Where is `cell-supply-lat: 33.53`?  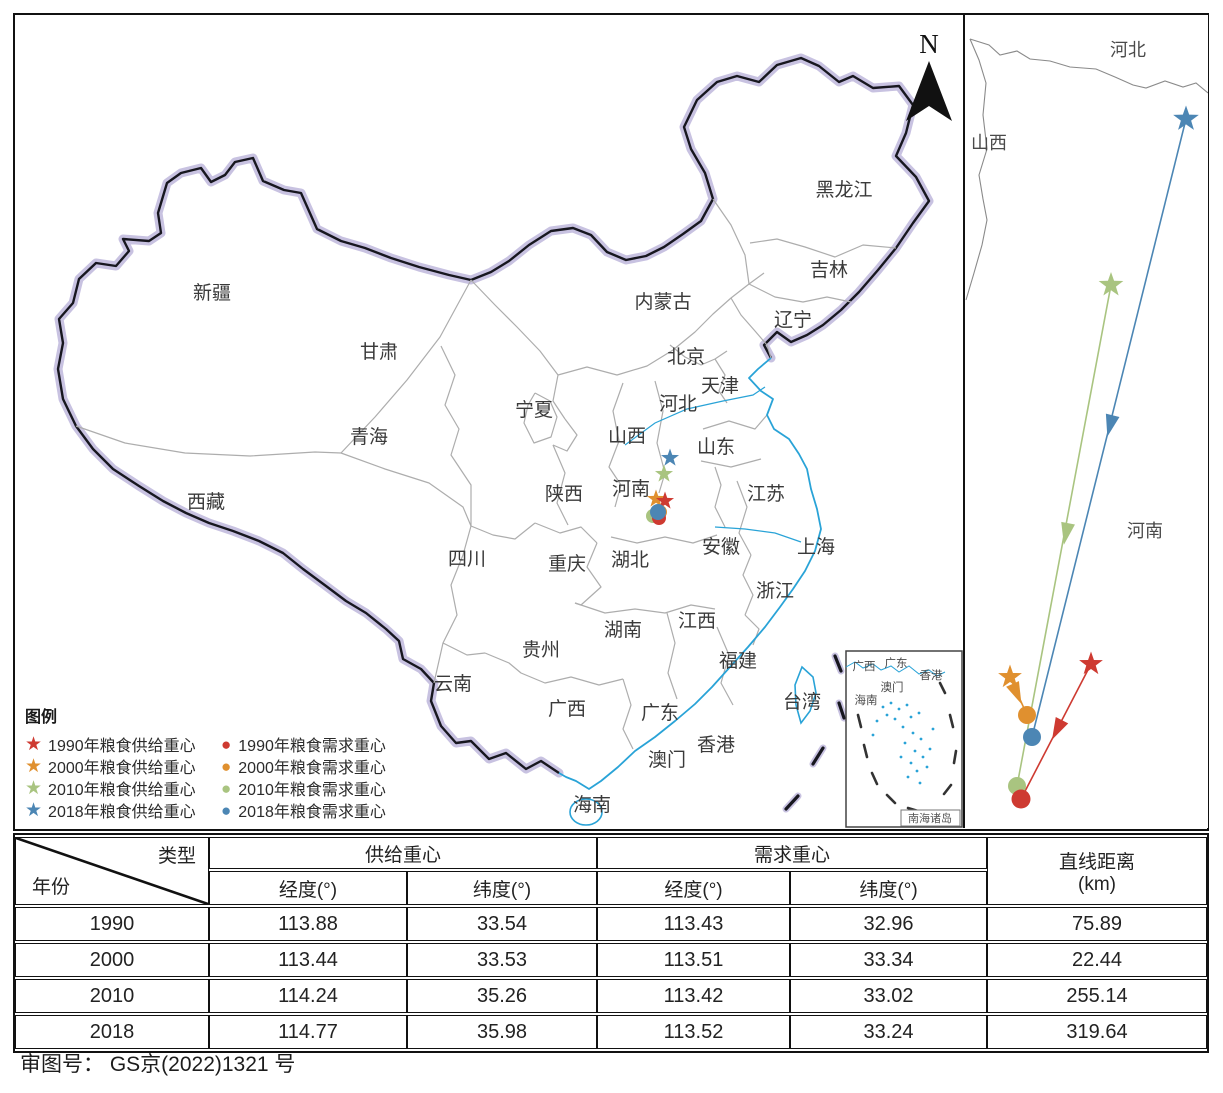 cell-supply-lat: 33.53 is located at coordinates (502, 960).